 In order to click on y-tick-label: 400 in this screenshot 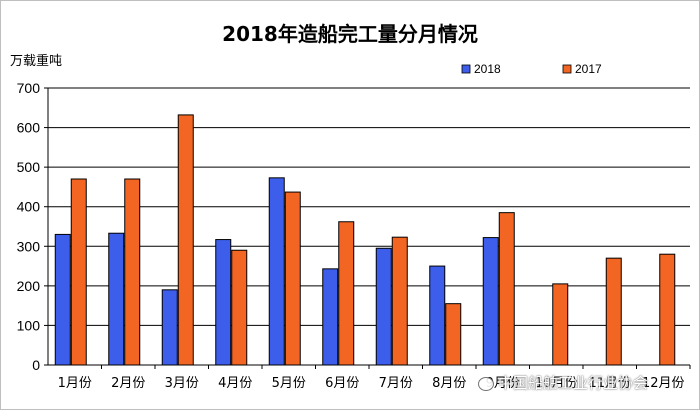, I will do `click(29, 207)`.